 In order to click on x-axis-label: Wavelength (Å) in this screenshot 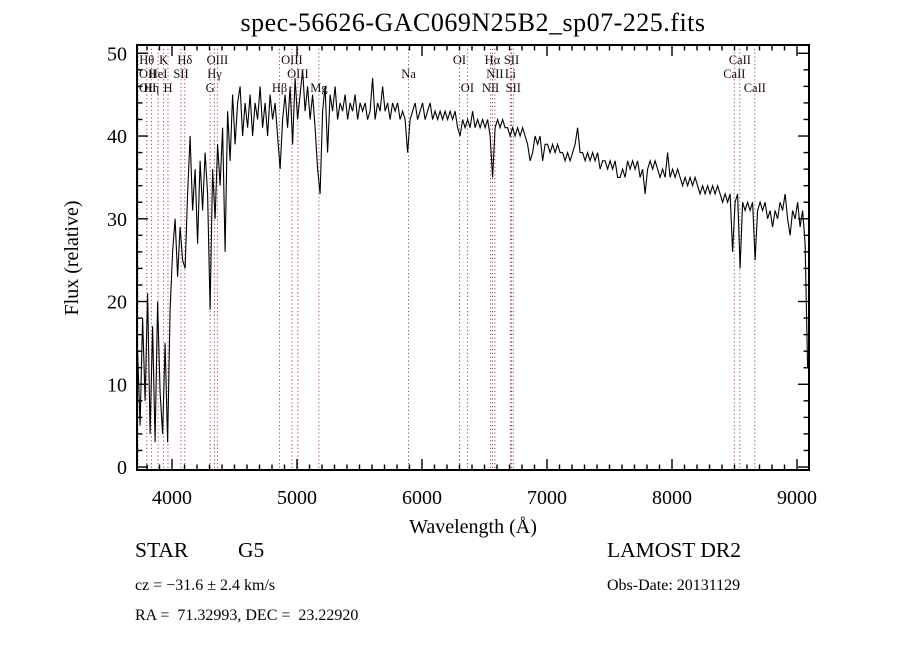, I will do `click(473, 527)`.